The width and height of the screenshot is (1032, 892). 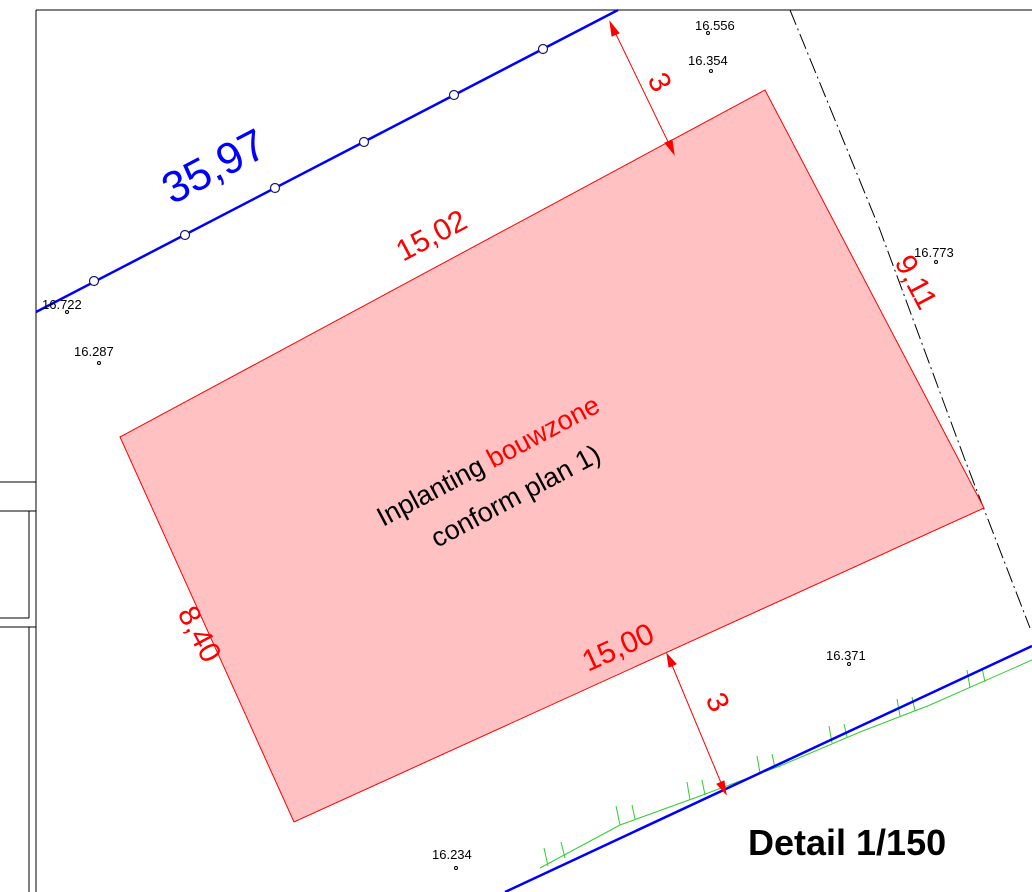 I want to click on rear-boundary, so click(x=768, y=768).